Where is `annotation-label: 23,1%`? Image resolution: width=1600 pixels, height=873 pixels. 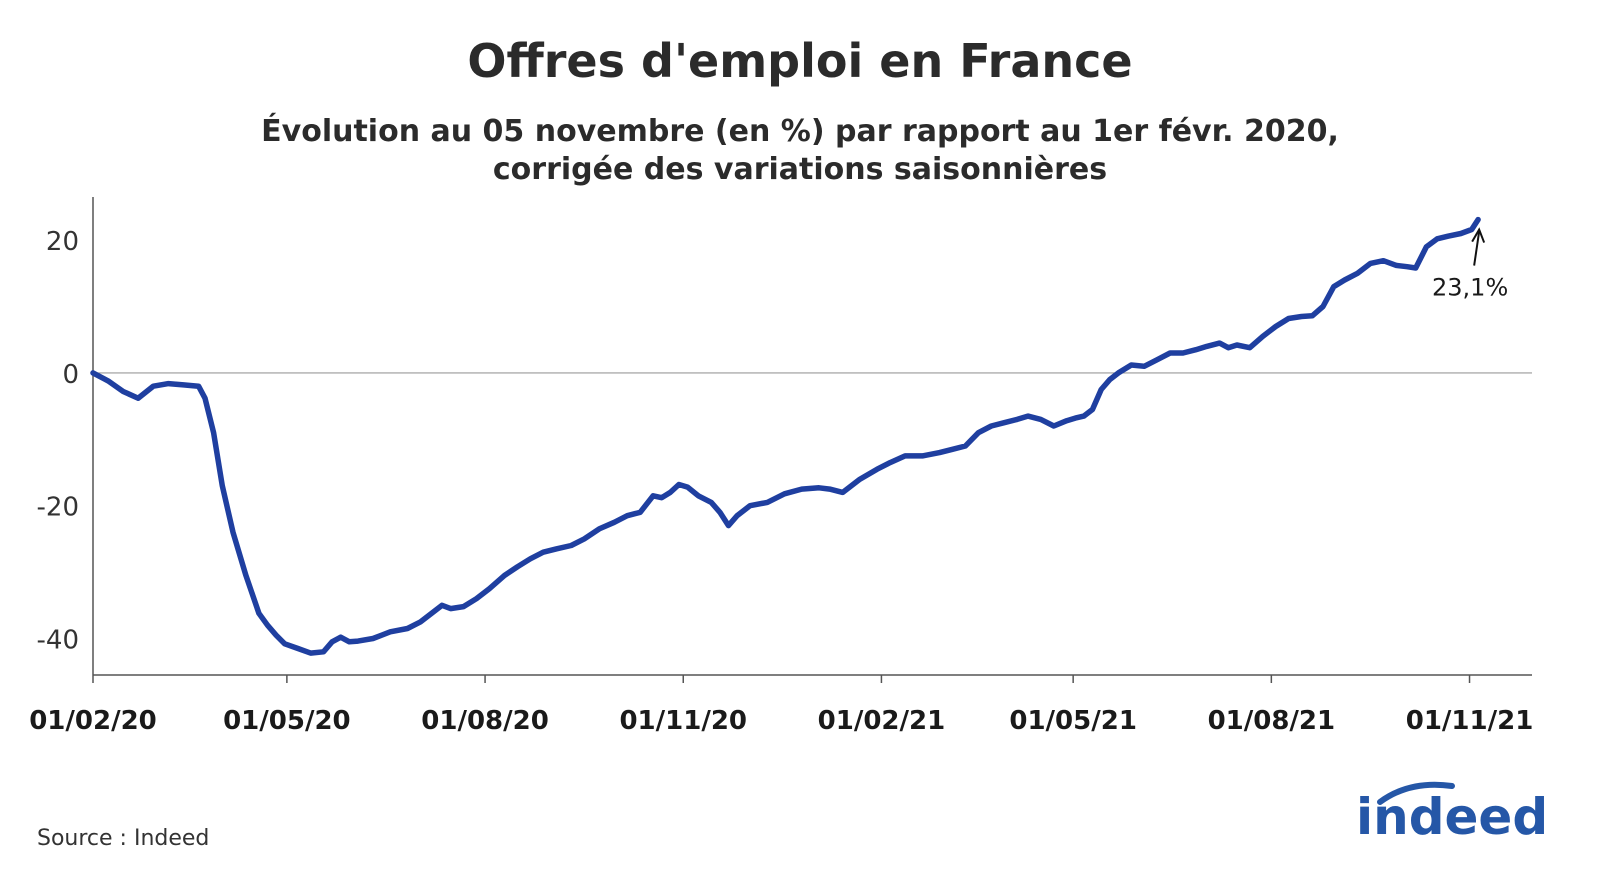 annotation-label: 23,1% is located at coordinates (1470, 288).